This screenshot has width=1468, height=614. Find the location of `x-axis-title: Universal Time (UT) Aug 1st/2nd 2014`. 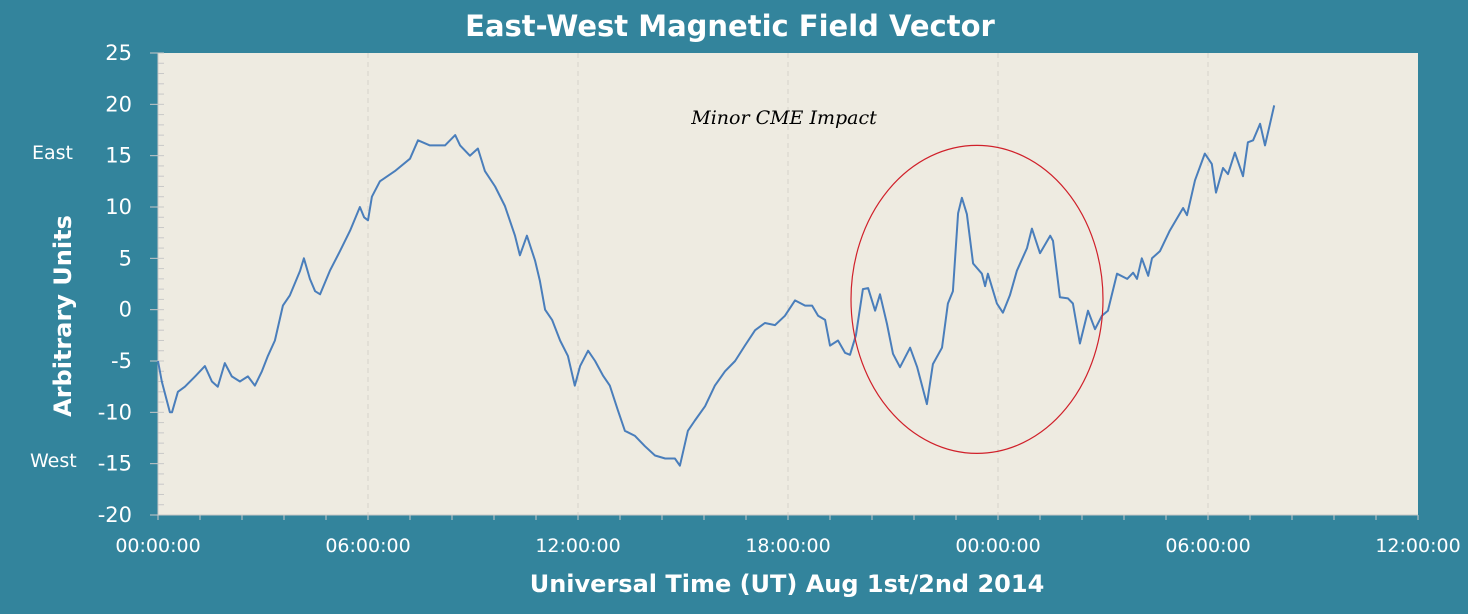

x-axis-title: Universal Time (UT) Aug 1st/2nd 2014 is located at coordinates (787, 584).